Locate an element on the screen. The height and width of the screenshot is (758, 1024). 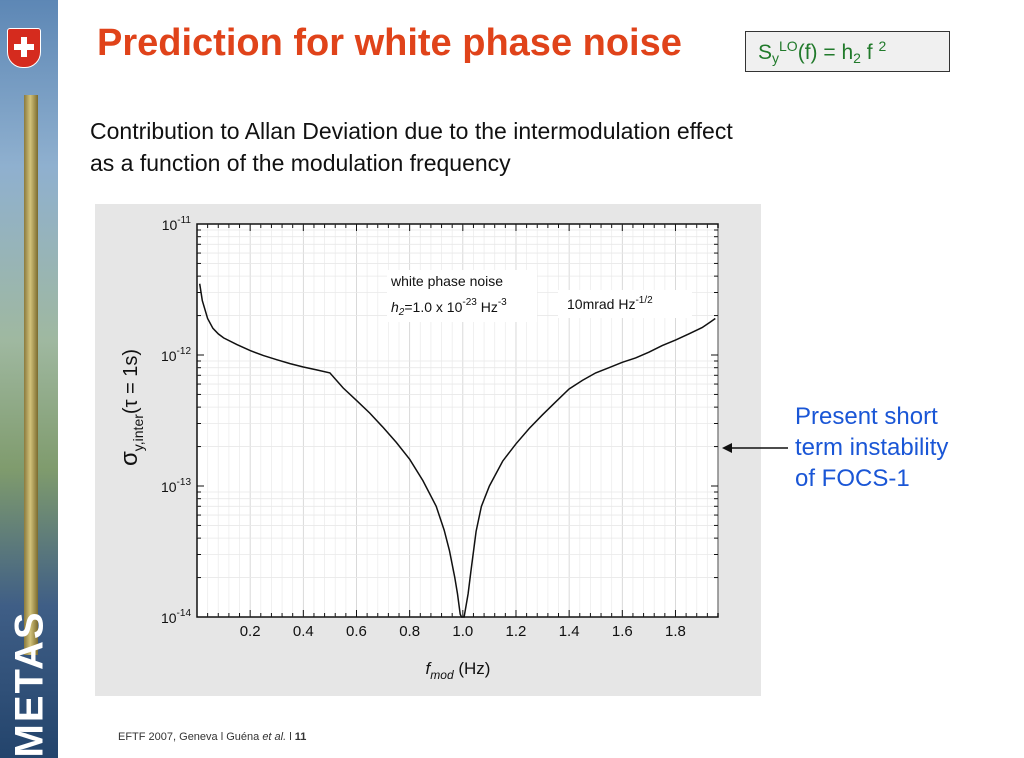
formula-tail: f is located at coordinates (869, 52).